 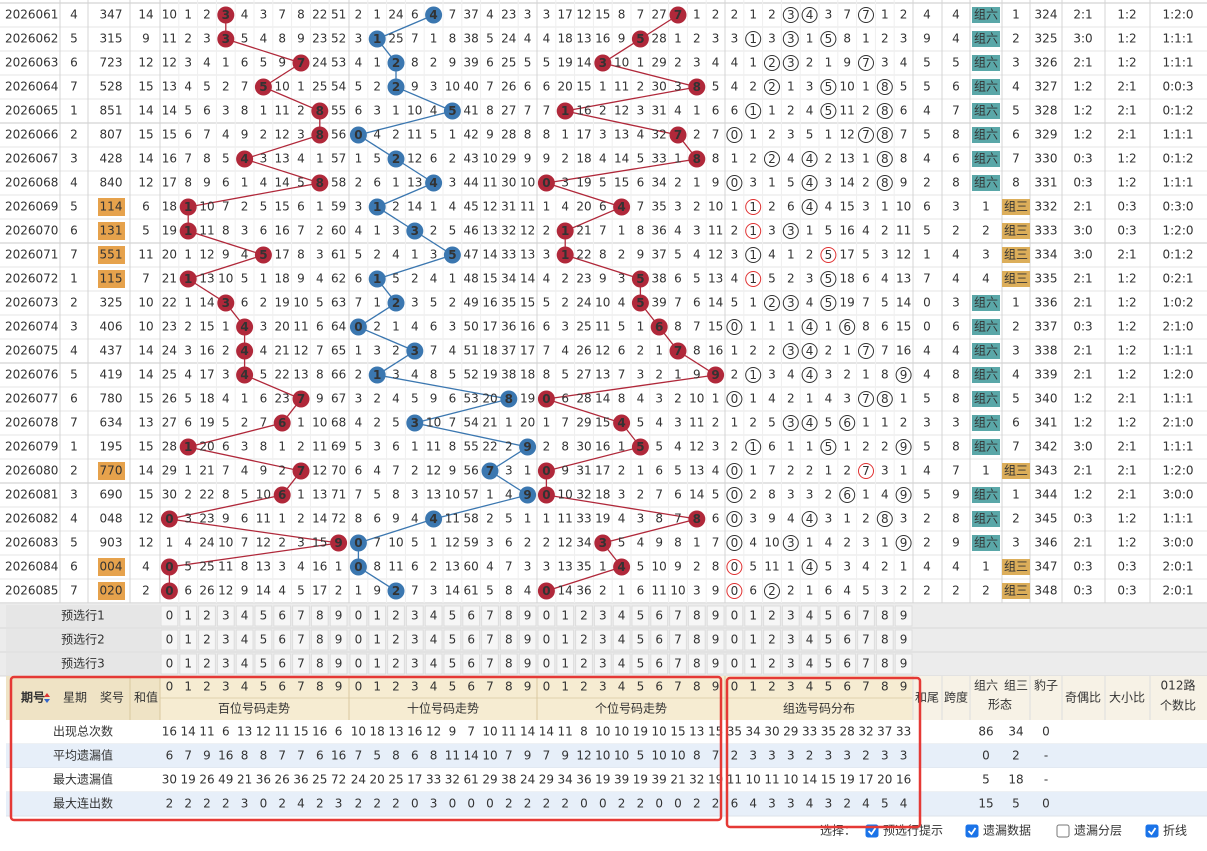 I want to click on omission-value: 28, so click(x=583, y=399).